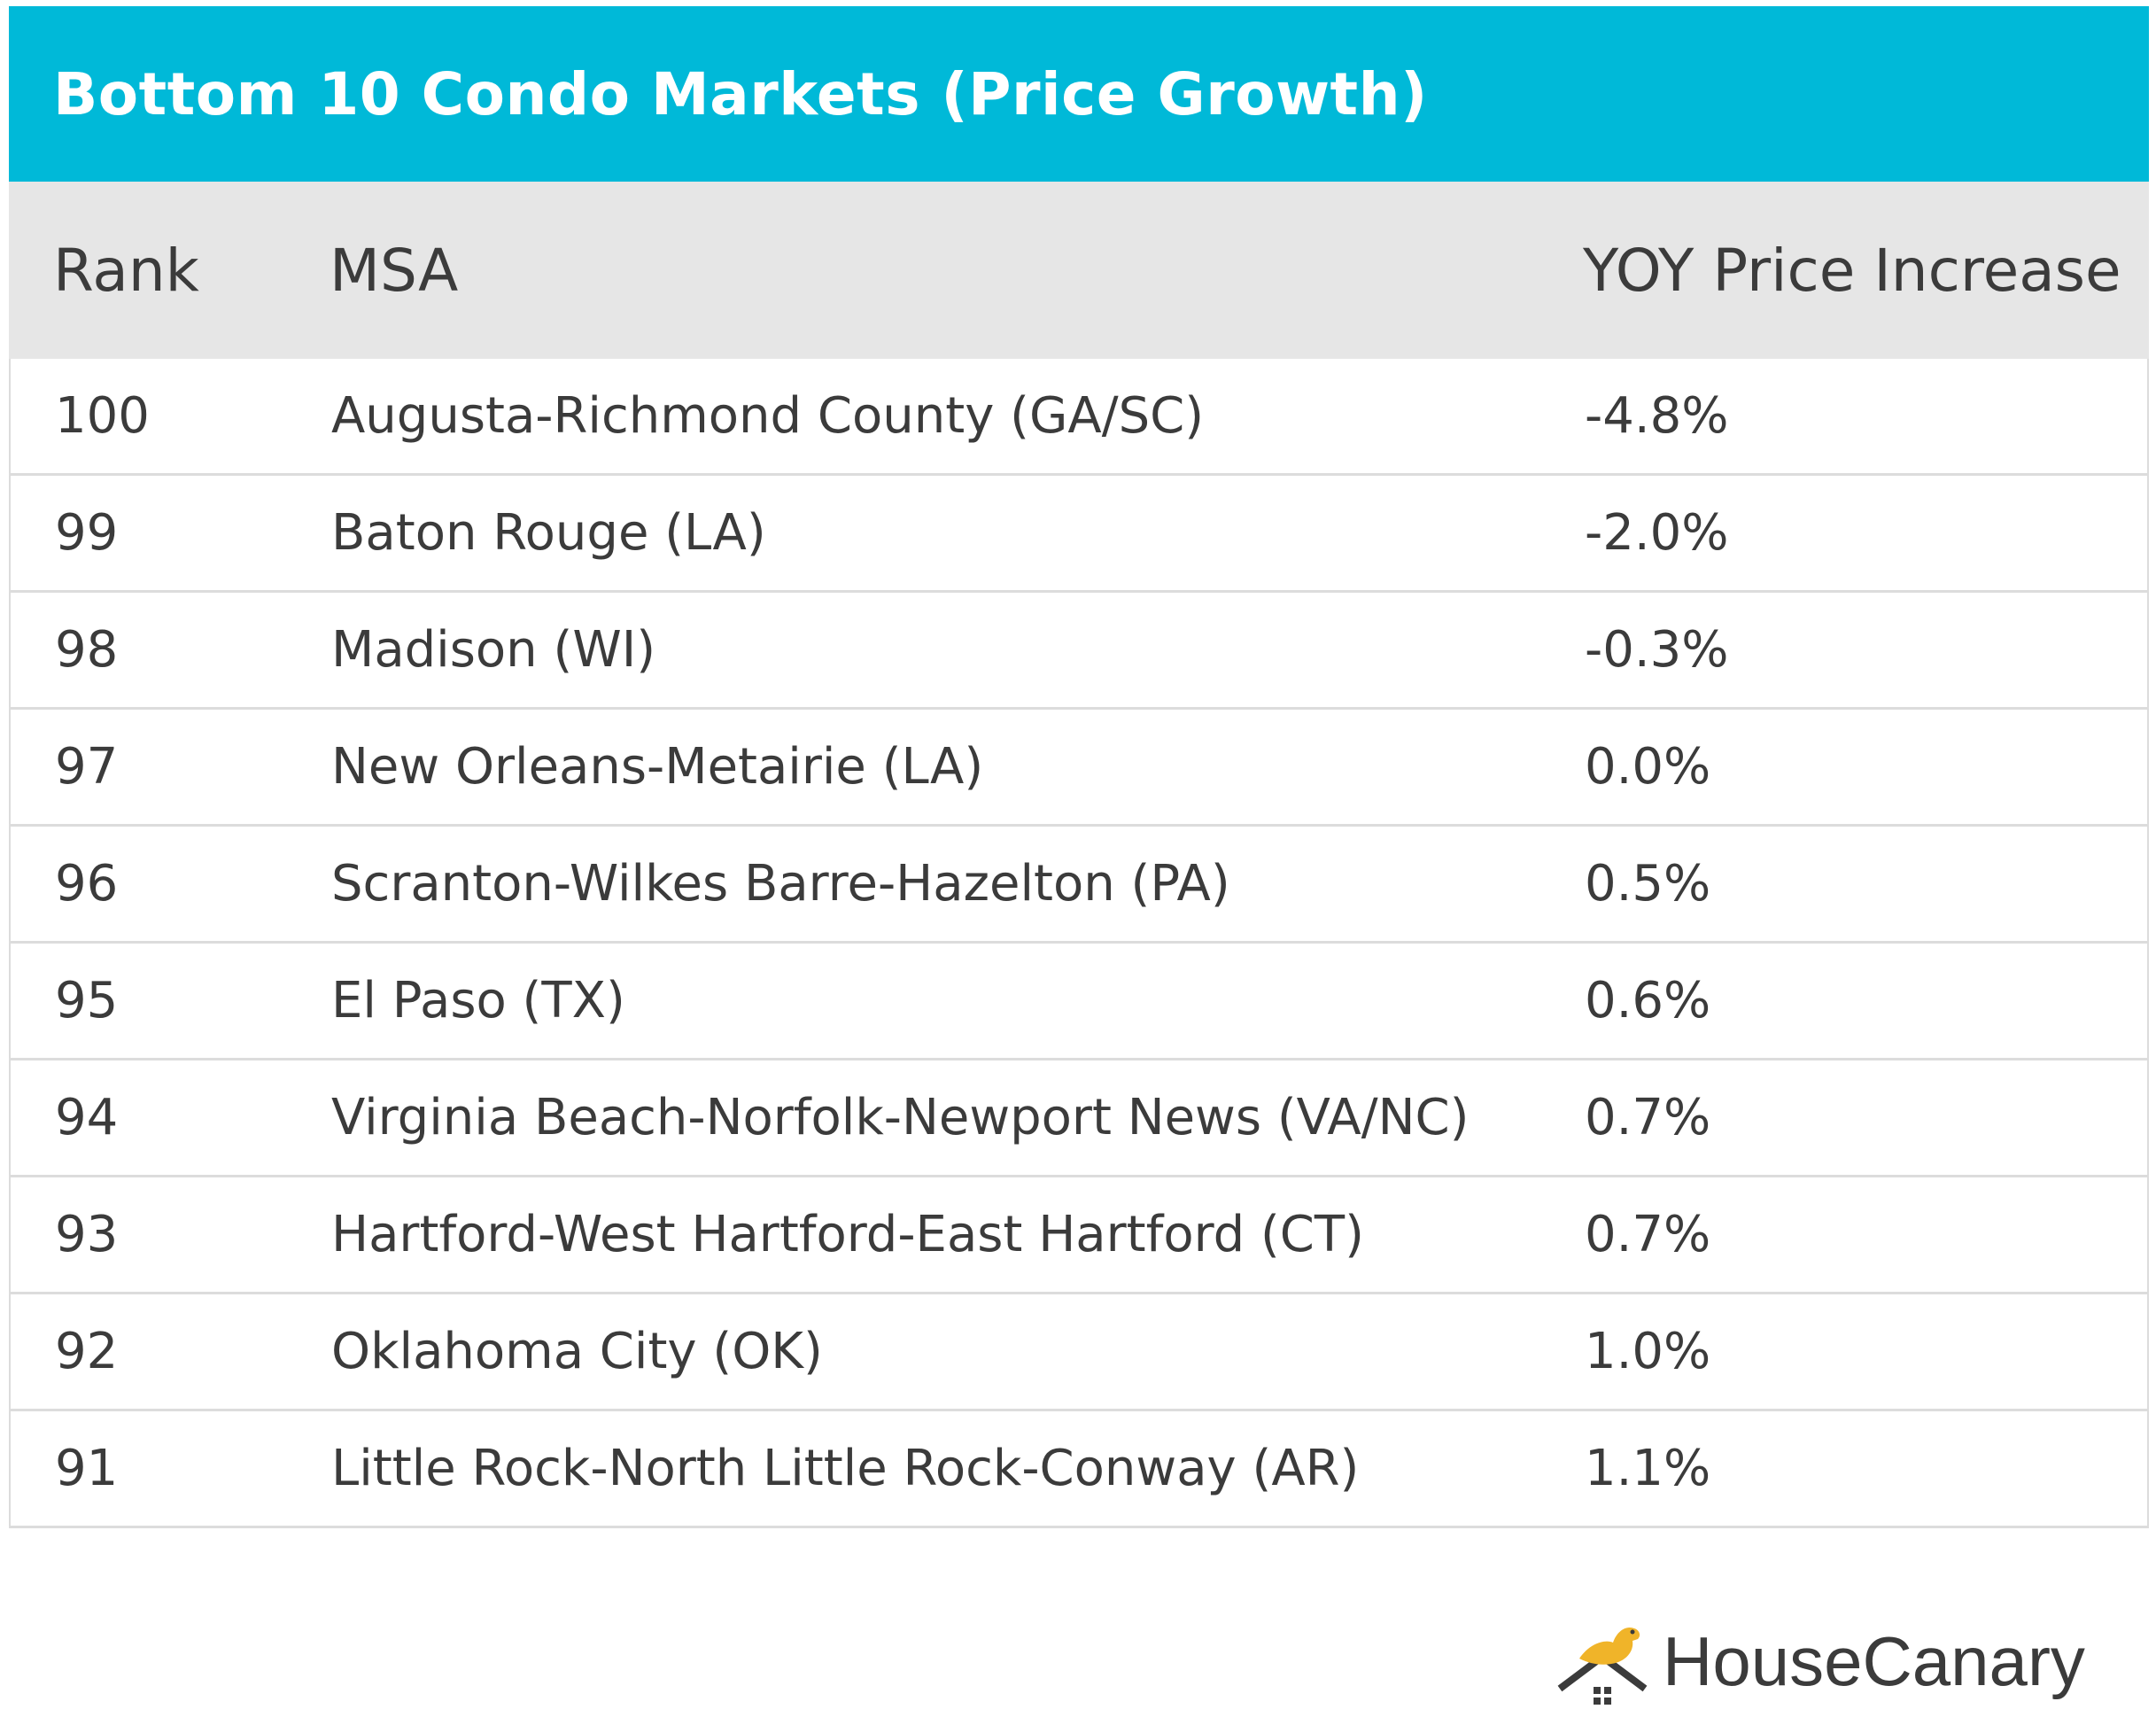 The height and width of the screenshot is (1717, 2156). Describe the element at coordinates (87, 650) in the screenshot. I see `cell-rank: 98` at that location.